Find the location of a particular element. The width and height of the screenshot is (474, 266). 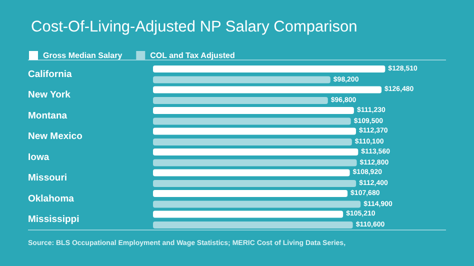

y-tick-label: Iowa is located at coordinates (39, 157).